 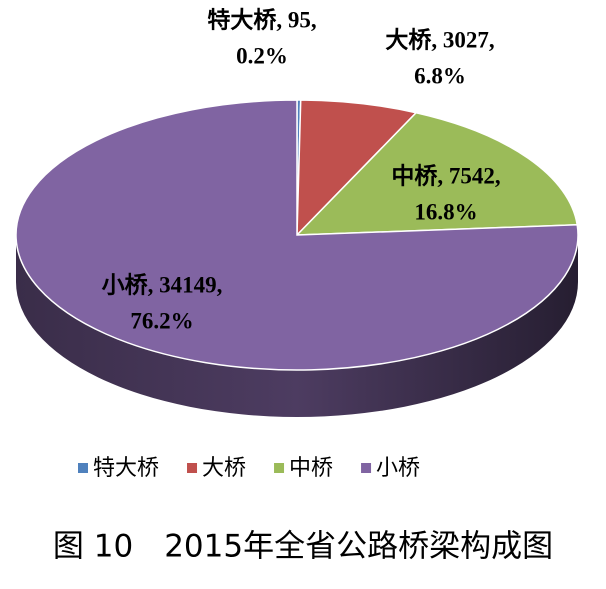 What do you see at coordinates (303, 547) in the screenshot?
I see `caption: 图 10 2015年全省公路桥梁构成图` at bounding box center [303, 547].